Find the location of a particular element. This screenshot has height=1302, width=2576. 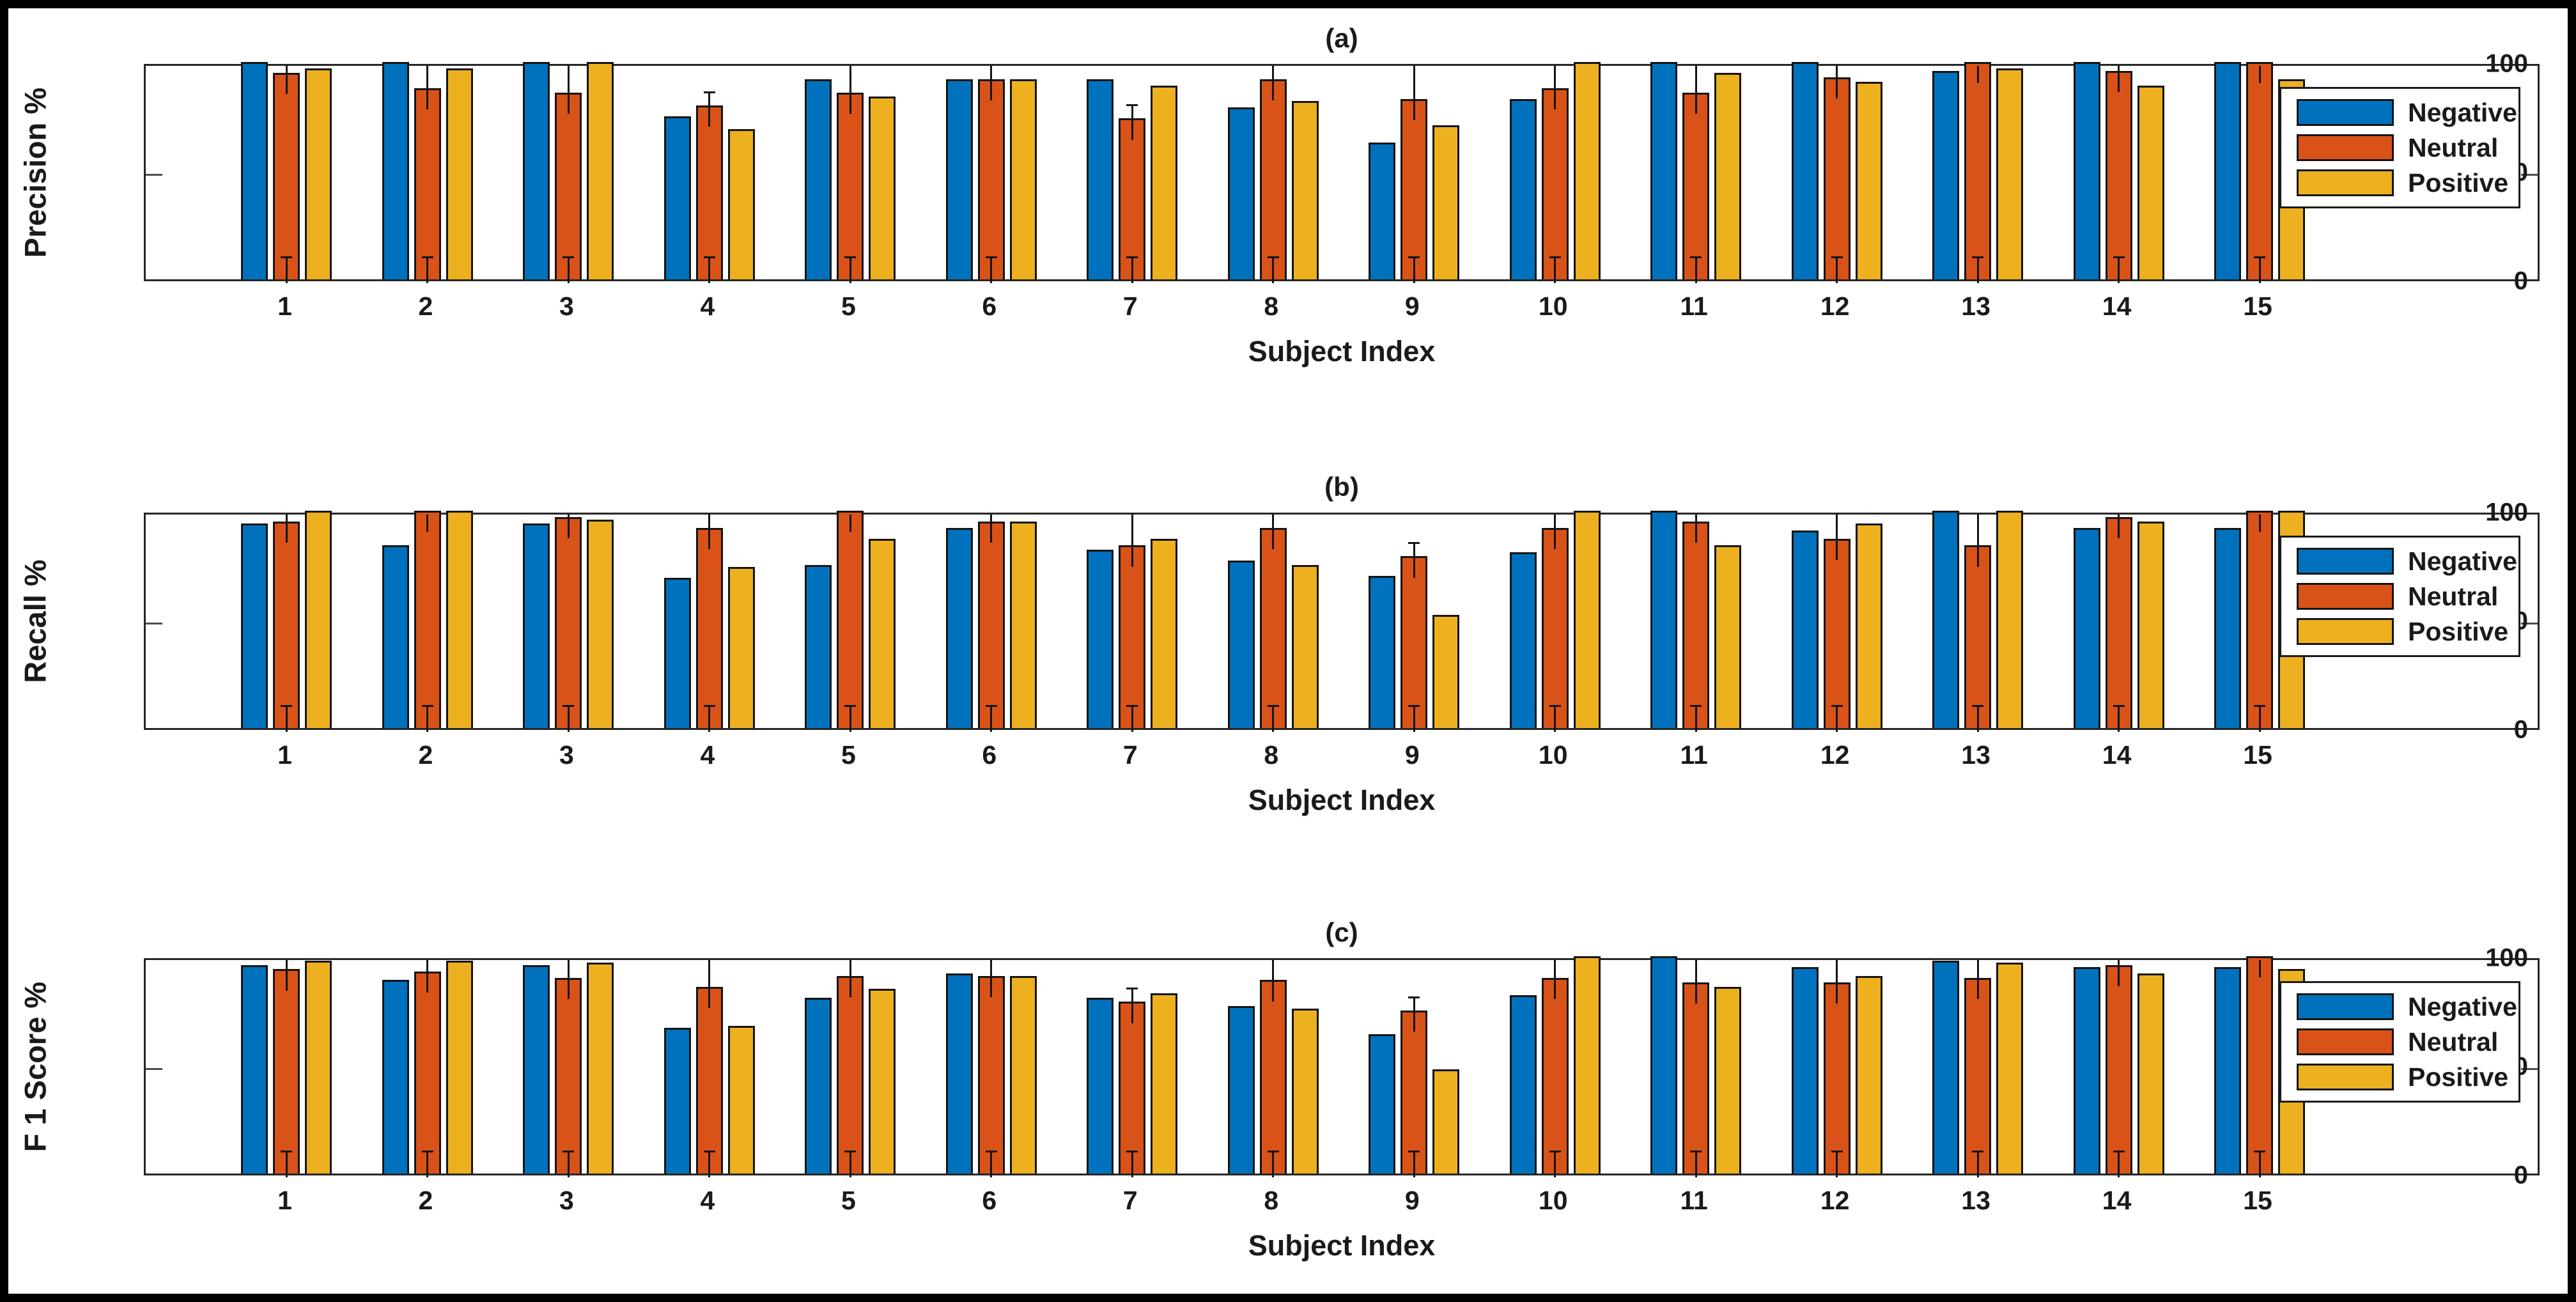

recall-y-axis-label: Recall % is located at coordinates (35, 621).